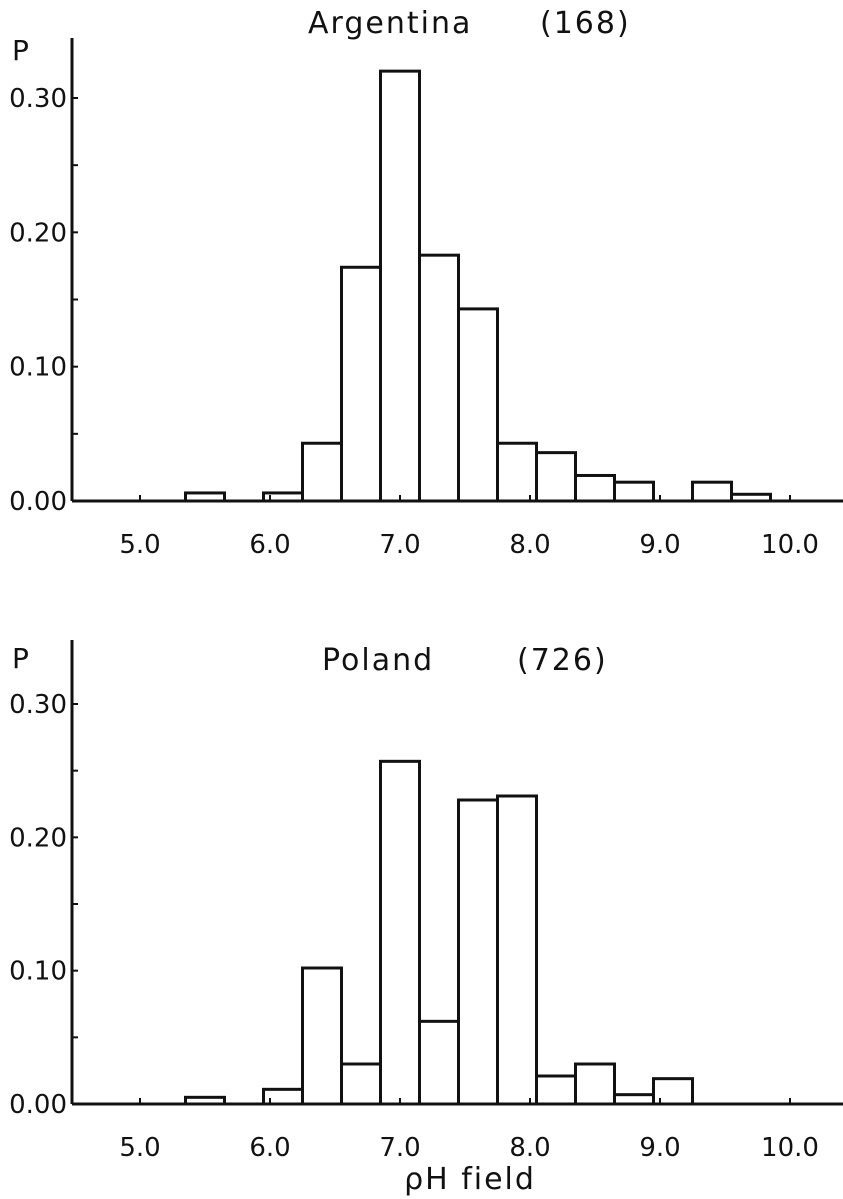 Image resolution: width=843 pixels, height=1199 pixels. What do you see at coordinates (585, 23) in the screenshot?
I see `sample-count: (168)` at bounding box center [585, 23].